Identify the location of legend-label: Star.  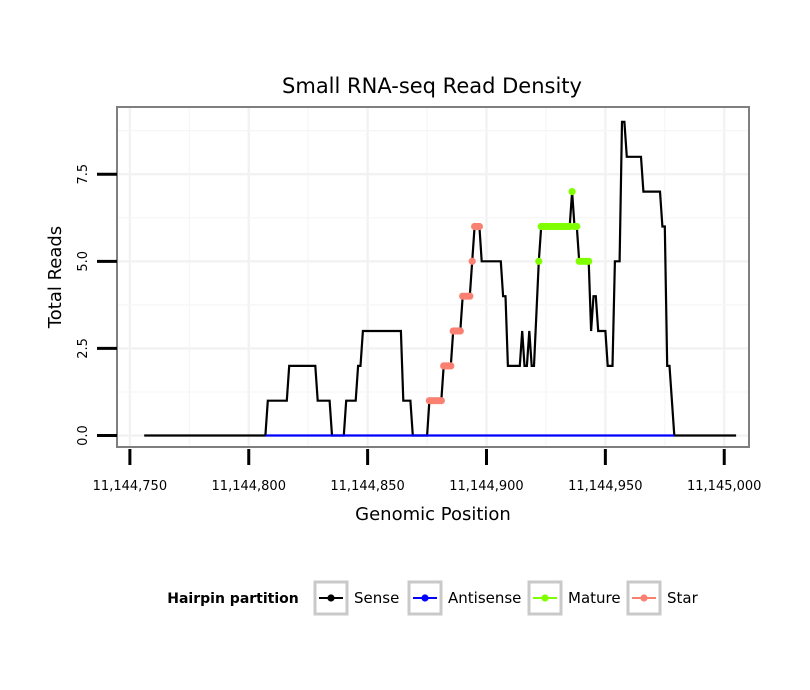
(683, 598).